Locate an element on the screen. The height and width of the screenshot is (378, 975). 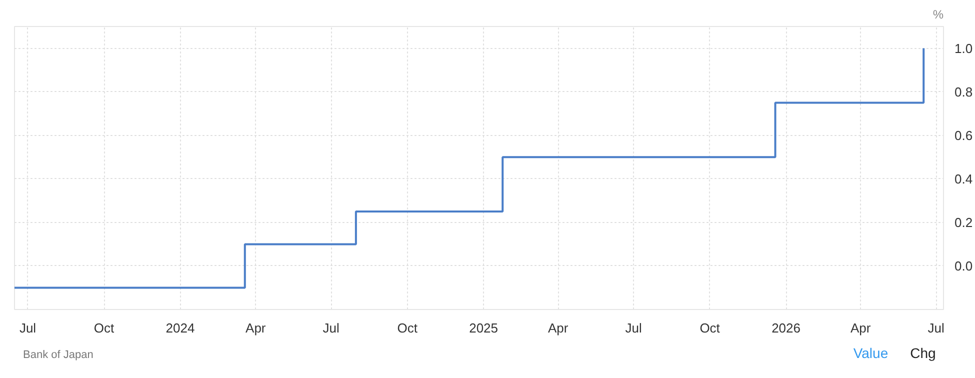
text: Value is located at coordinates (870, 353).